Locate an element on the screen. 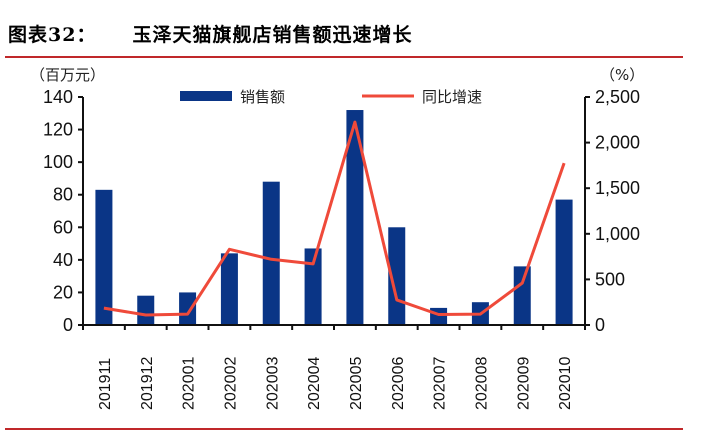 This screenshot has height=432, width=712. figure-title-text: 玉泽天猫旗舰店销售额迅速增长 is located at coordinates (272, 35).